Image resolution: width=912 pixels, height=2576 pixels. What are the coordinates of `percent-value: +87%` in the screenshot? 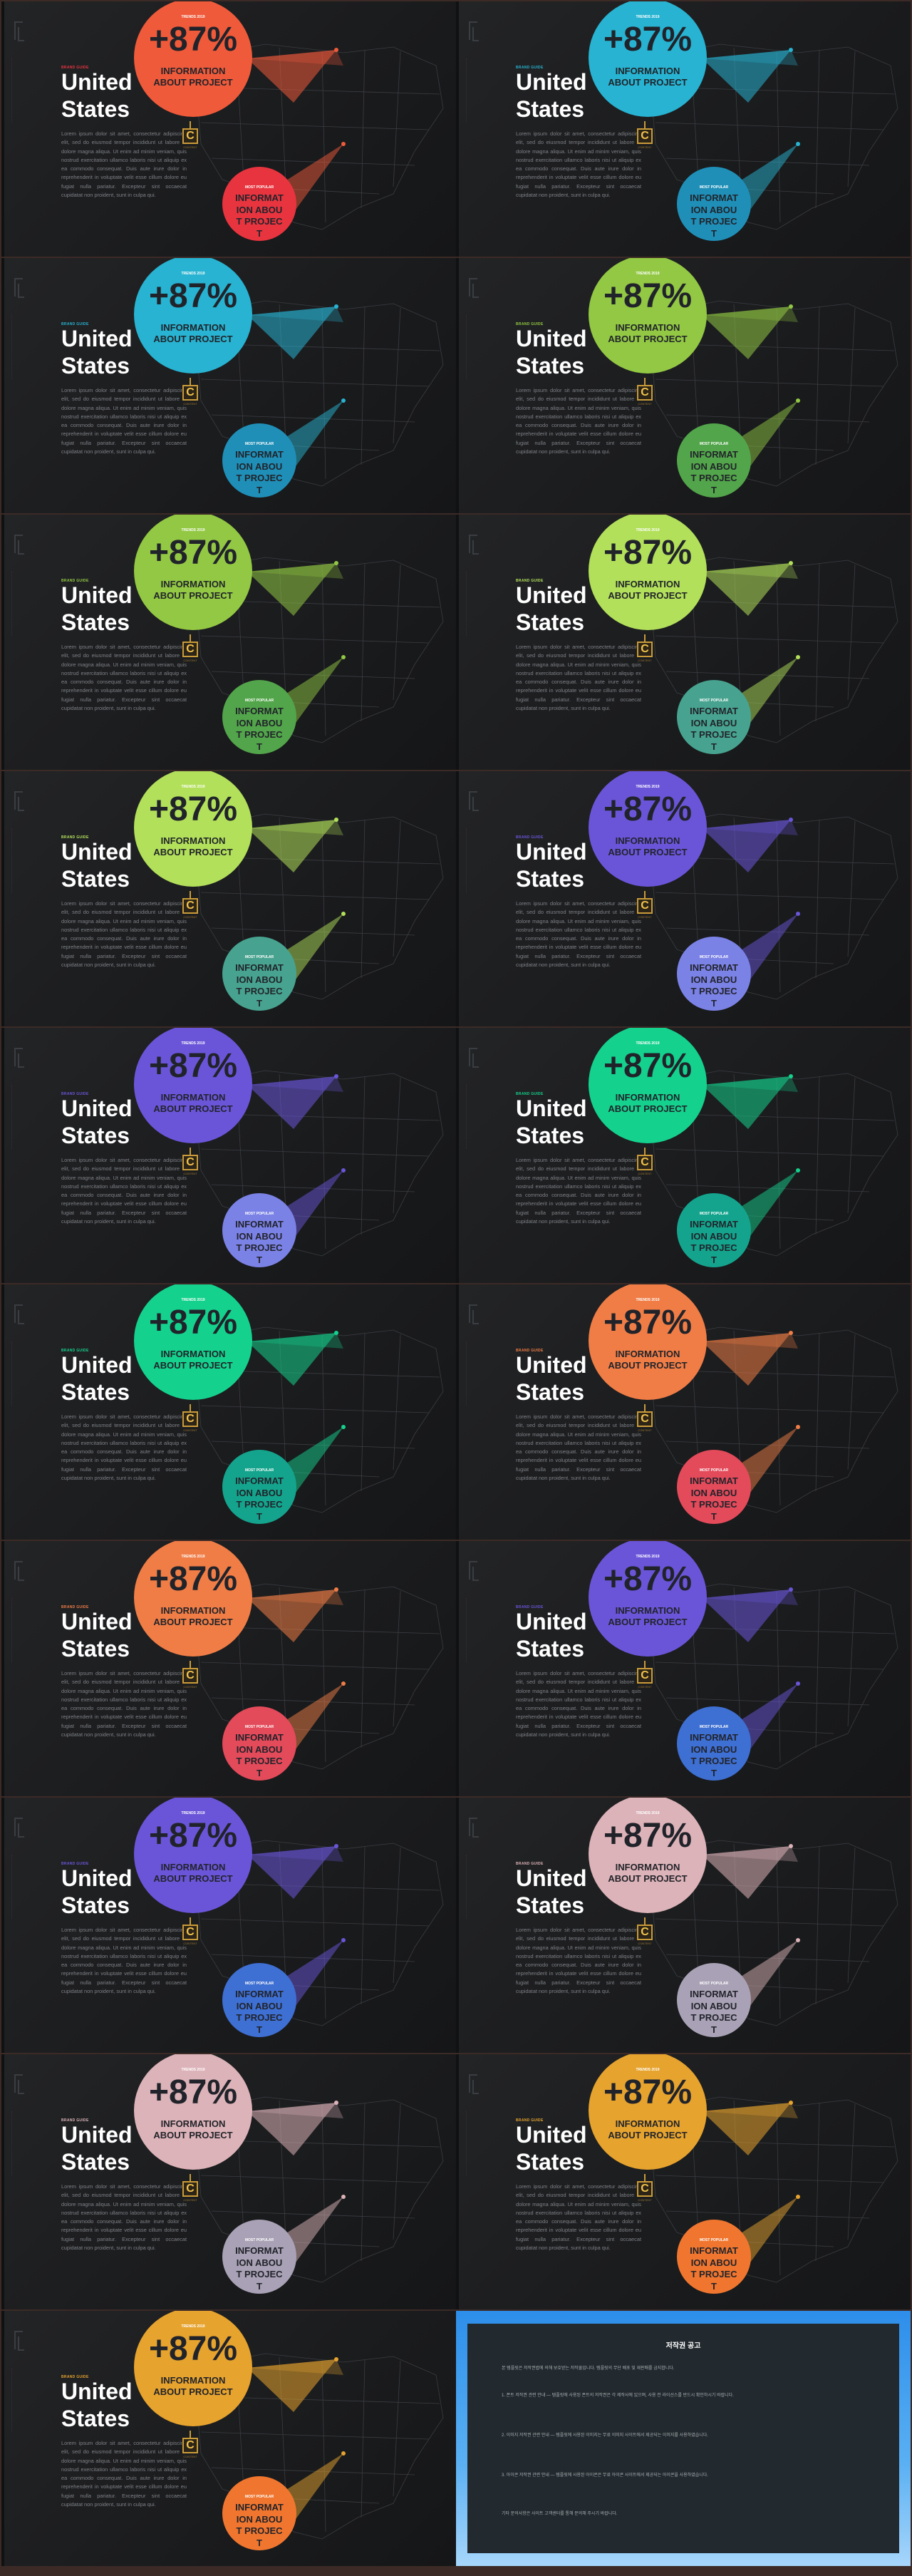 It's located at (648, 2092).